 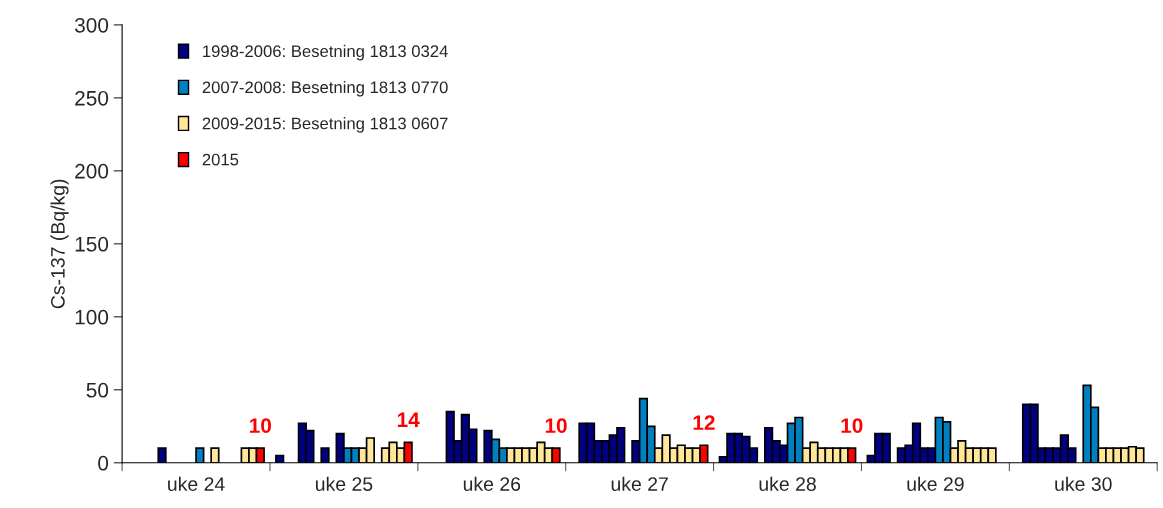 What do you see at coordinates (1083, 483) in the screenshot?
I see `x-tick-label: uke 30` at bounding box center [1083, 483].